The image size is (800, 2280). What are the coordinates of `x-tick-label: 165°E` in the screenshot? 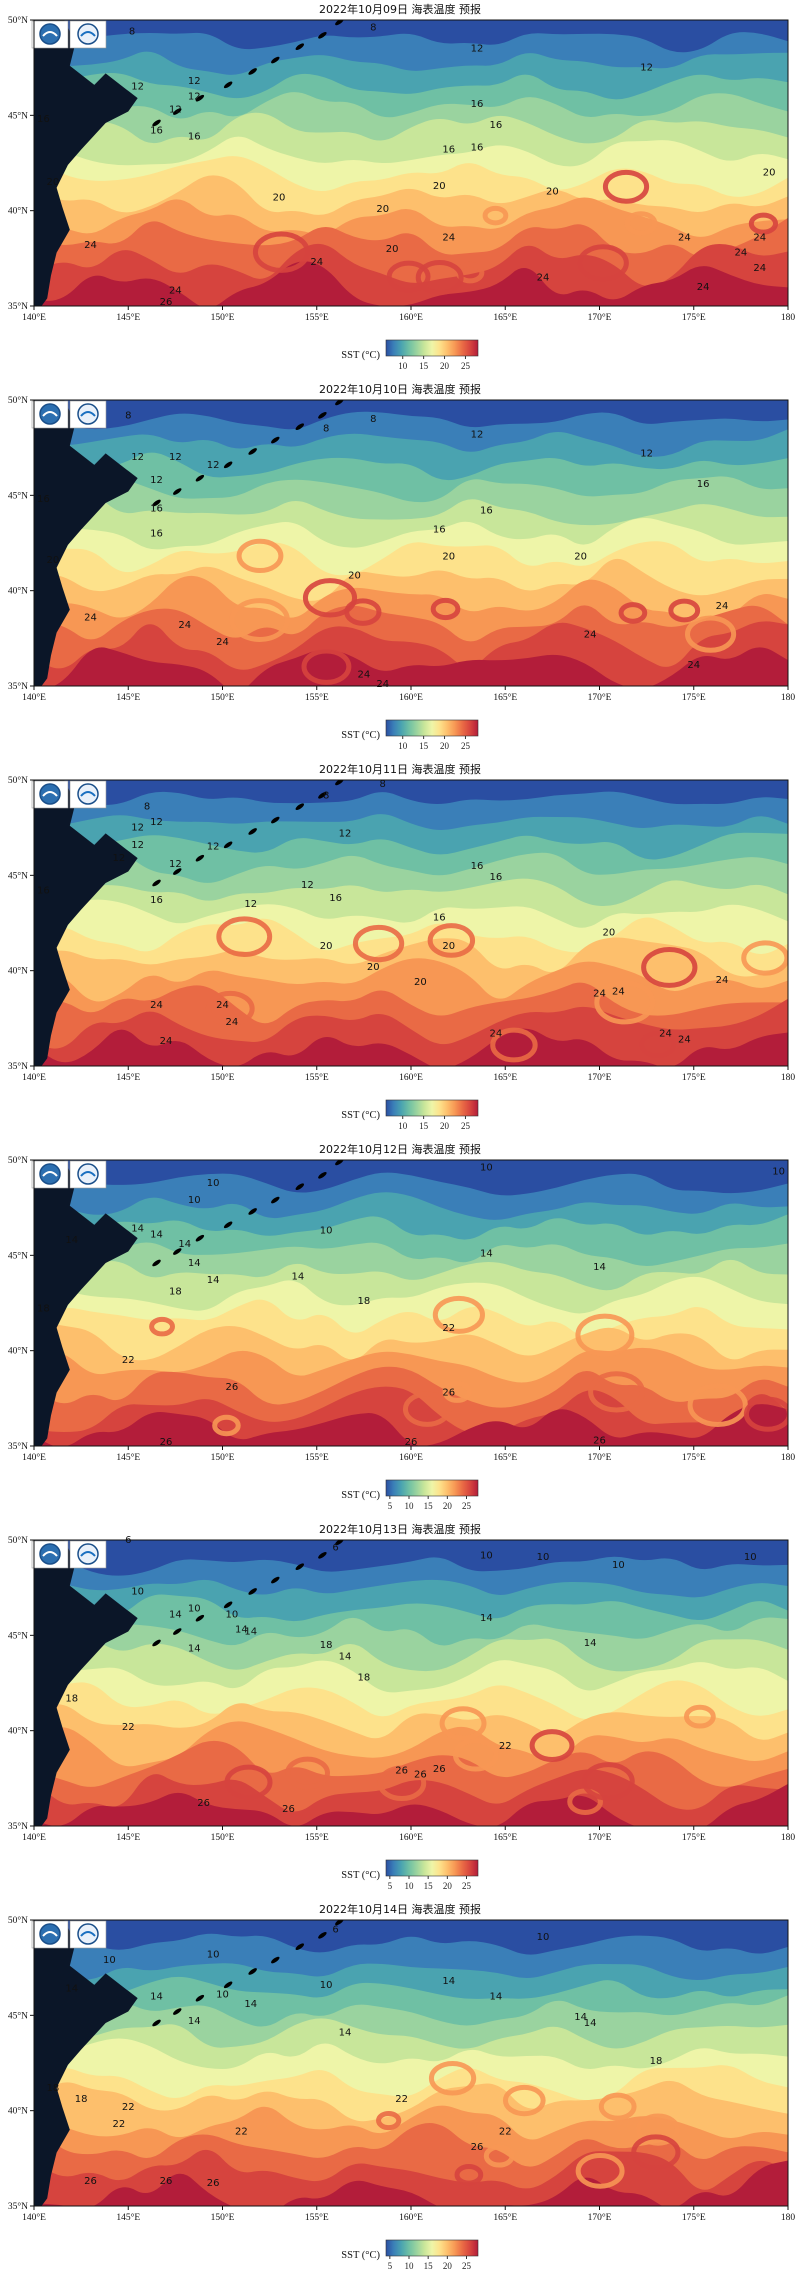 It's located at (505, 697).